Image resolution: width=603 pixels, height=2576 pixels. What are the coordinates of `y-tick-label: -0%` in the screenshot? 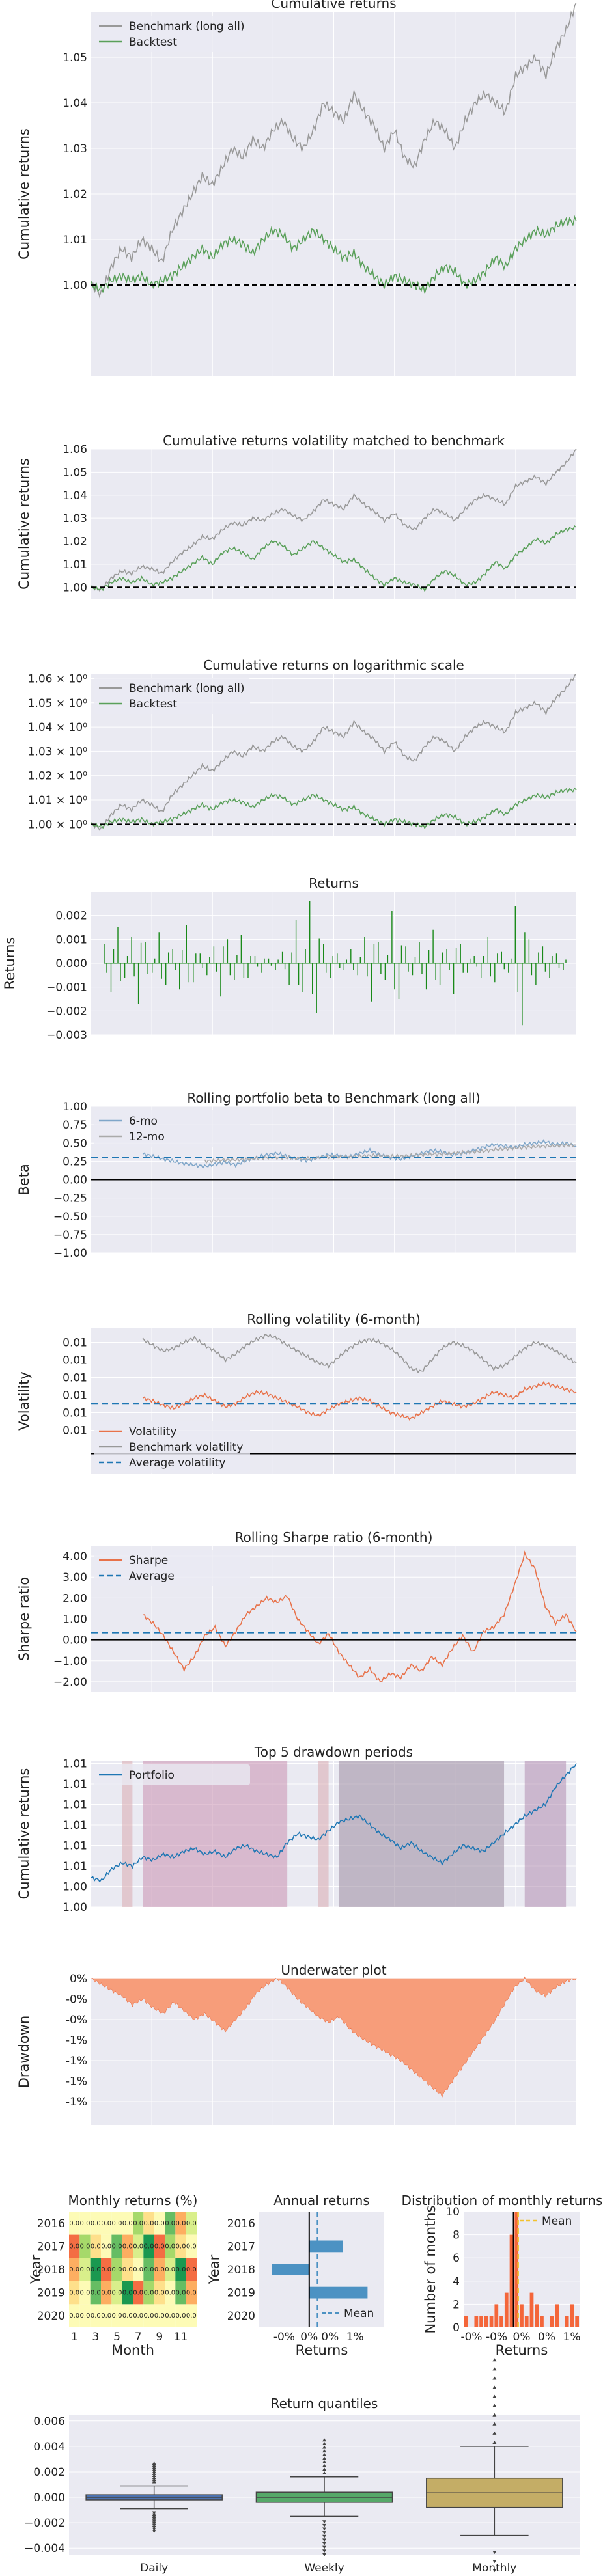 It's located at (76, 2021).